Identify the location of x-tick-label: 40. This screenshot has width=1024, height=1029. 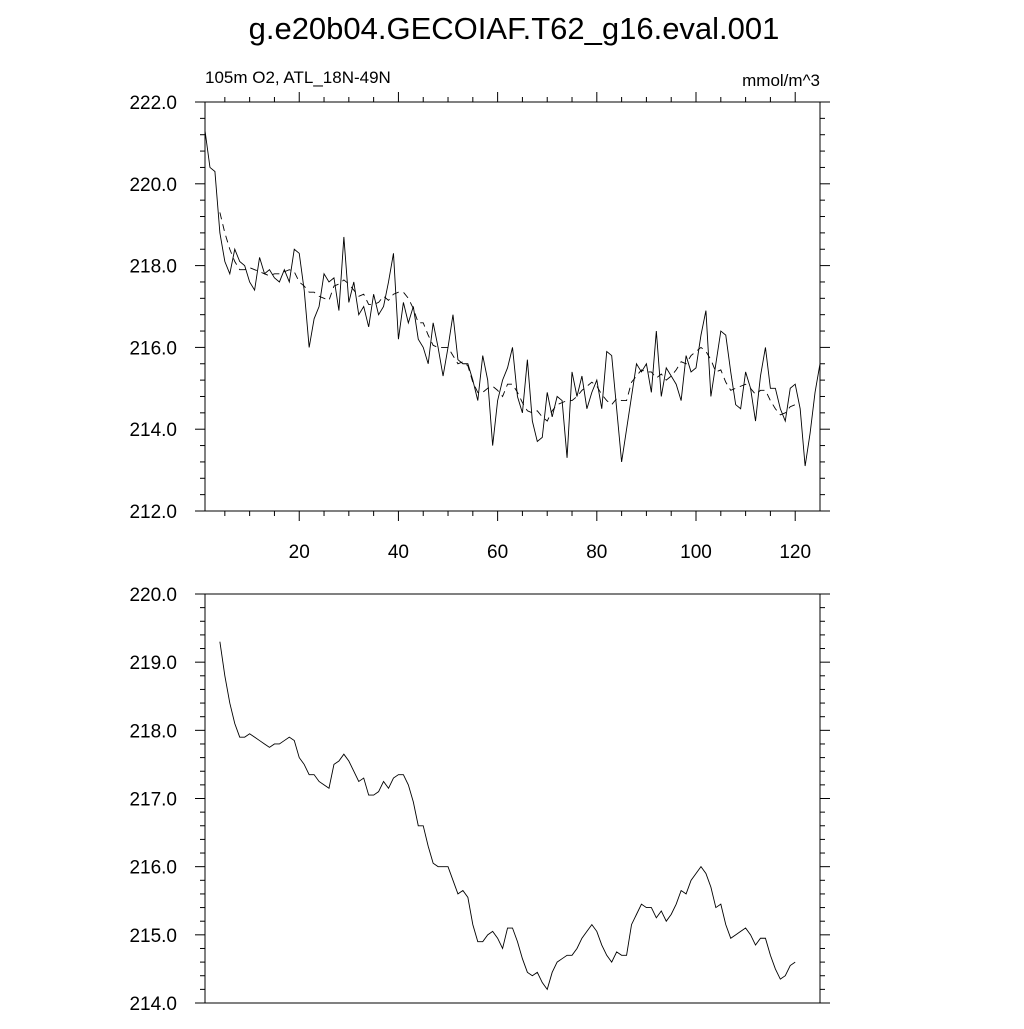
(398, 552).